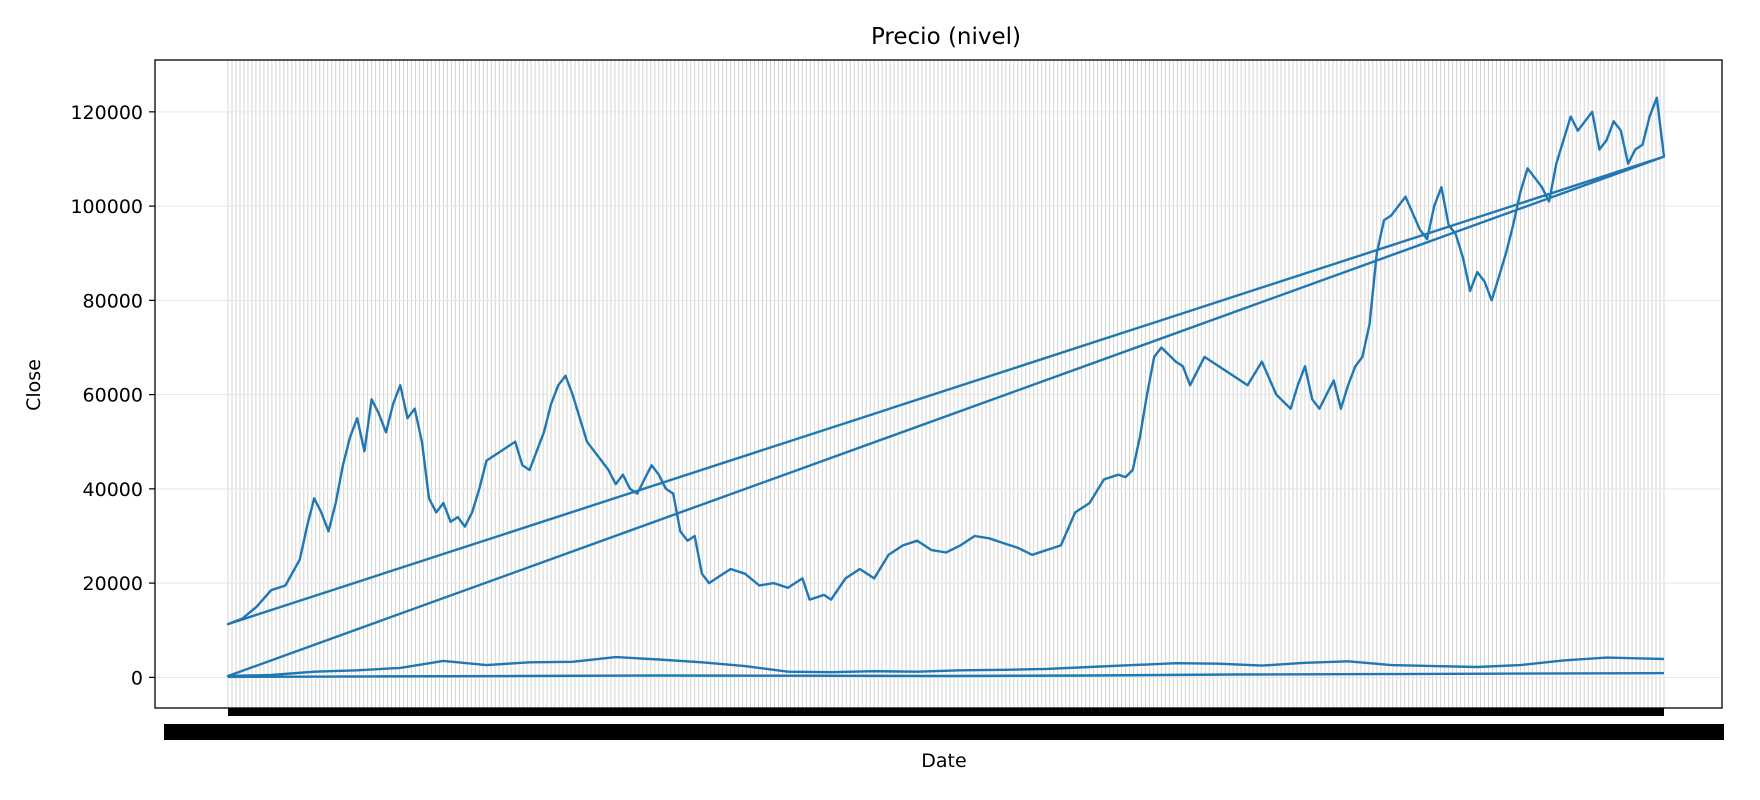 The width and height of the screenshot is (1760, 800). I want to click on y-tick-label: 120000, so click(106, 113).